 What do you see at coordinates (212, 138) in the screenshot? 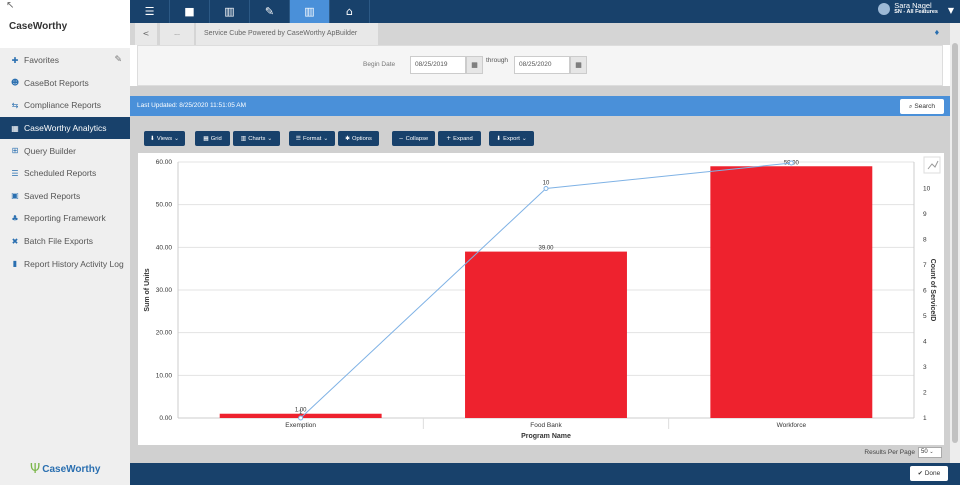
I see `grid-button: ▦ Grid` at bounding box center [212, 138].